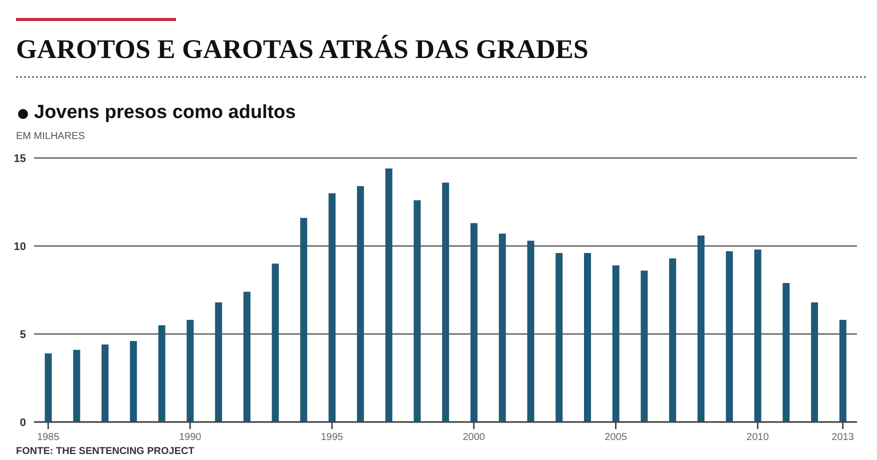  I want to click on y-axis-title: EM MILHARES, so click(50, 136).